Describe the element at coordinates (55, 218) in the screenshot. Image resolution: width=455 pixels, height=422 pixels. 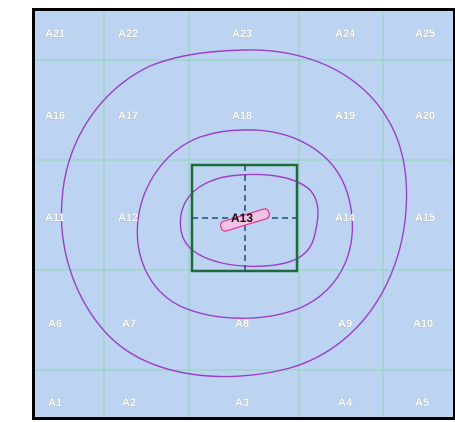
I see `cell-label: A11` at that location.